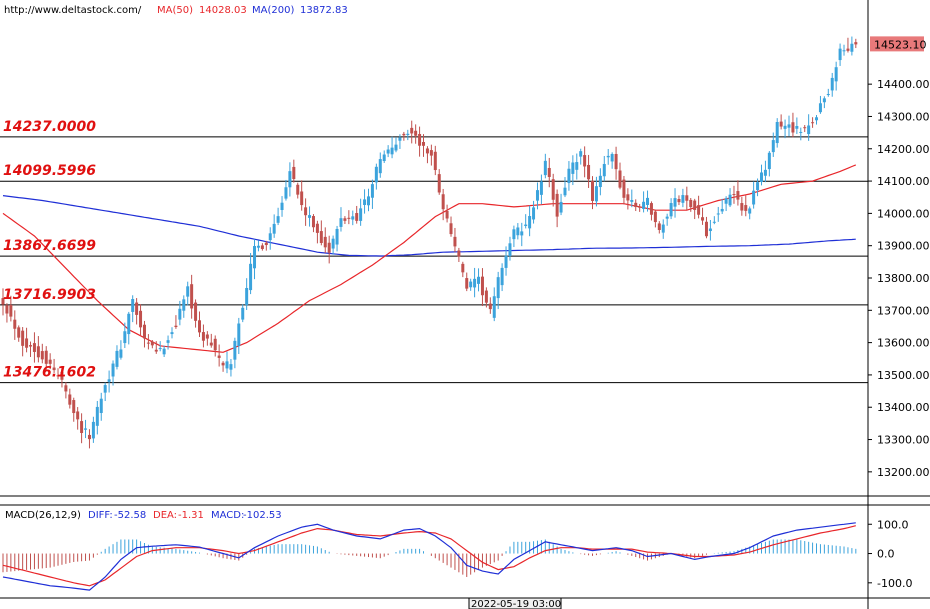 The width and height of the screenshot is (930, 609). Describe the element at coordinates (175, 10) in the screenshot. I see `ma50-label: MA(50)` at that location.